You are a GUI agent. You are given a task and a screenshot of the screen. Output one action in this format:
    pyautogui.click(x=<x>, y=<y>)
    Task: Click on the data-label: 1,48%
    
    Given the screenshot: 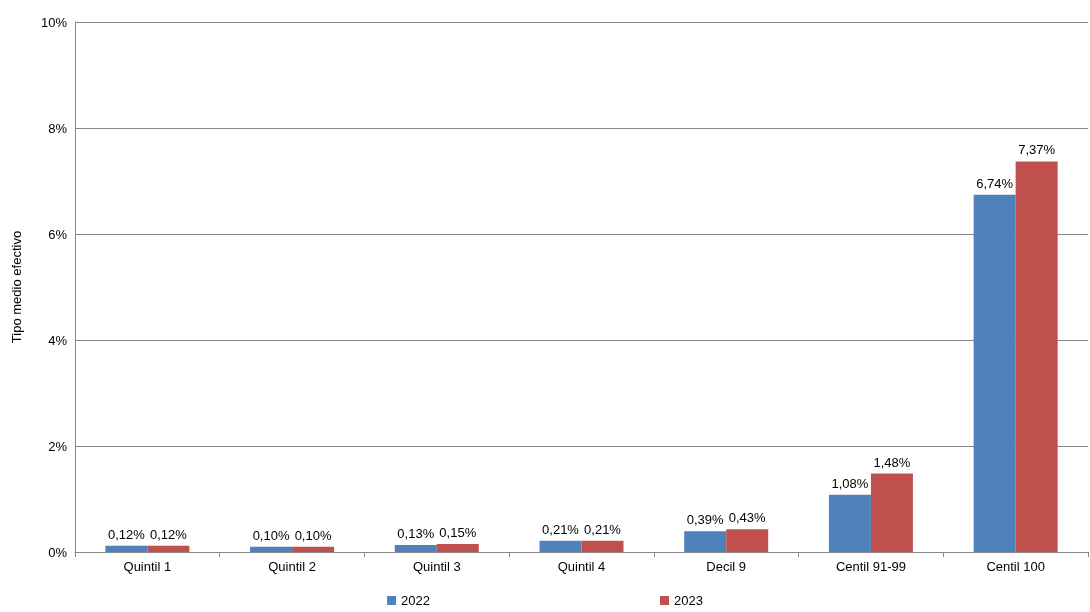 What is the action you would take?
    pyautogui.click(x=892, y=462)
    